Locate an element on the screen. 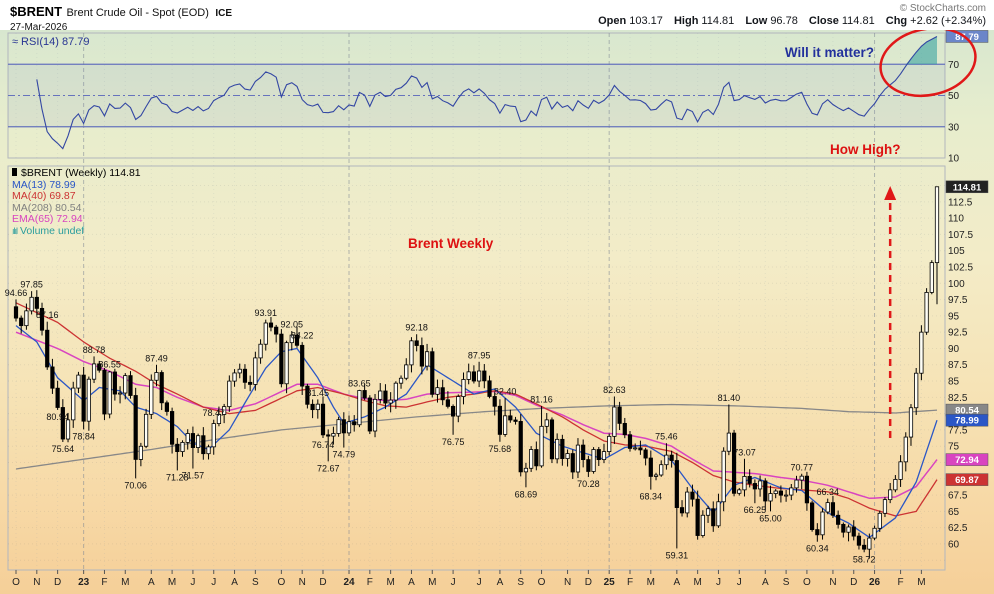  copyright-label: © StockCharts.com is located at coordinates (942, 8).